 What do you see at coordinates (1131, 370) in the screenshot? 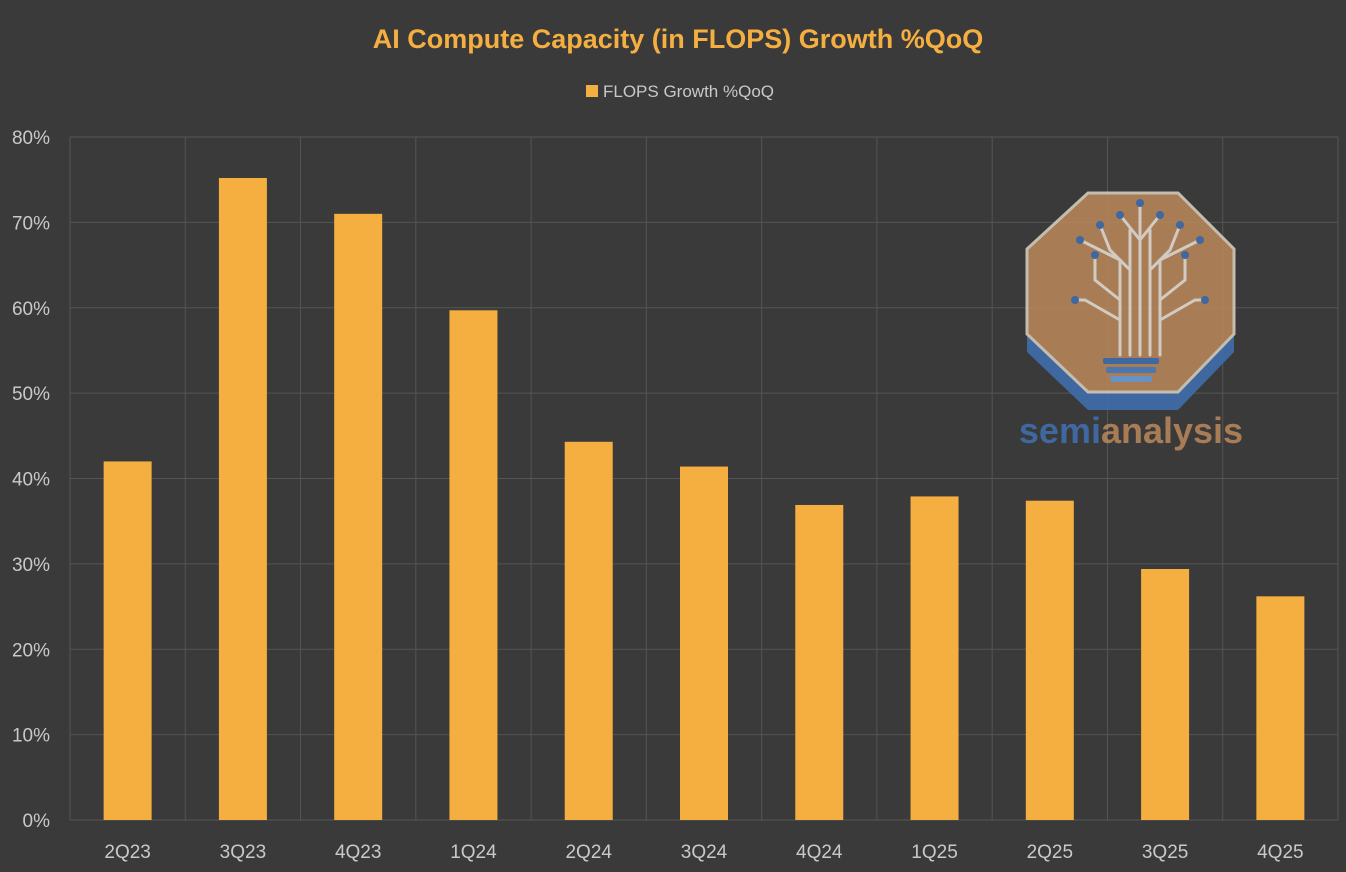
I see `bulb-base-icon` at bounding box center [1131, 370].